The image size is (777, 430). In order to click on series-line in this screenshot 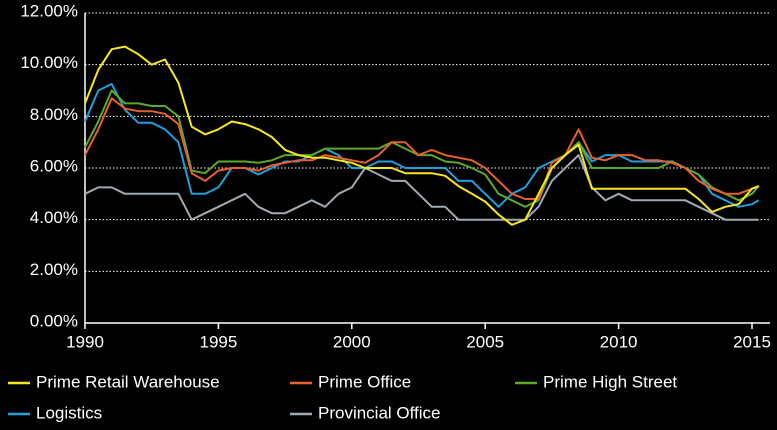, I will do `click(421, 187)`.